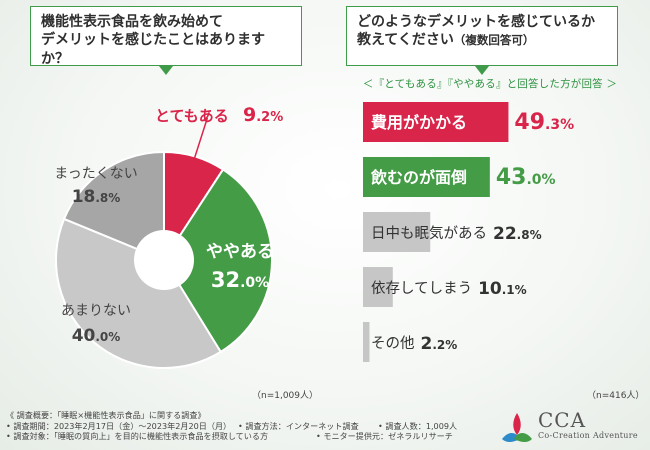 This screenshot has height=450, width=650. I want to click on bar-label-2: 日中も眠気がある, so click(429, 233).